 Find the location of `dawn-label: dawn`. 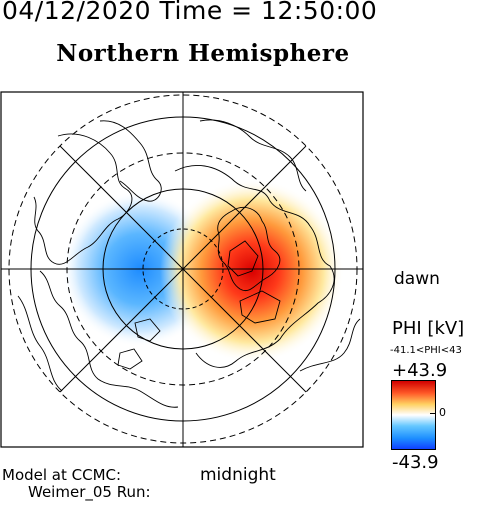

dawn-label: dawn is located at coordinates (417, 279).